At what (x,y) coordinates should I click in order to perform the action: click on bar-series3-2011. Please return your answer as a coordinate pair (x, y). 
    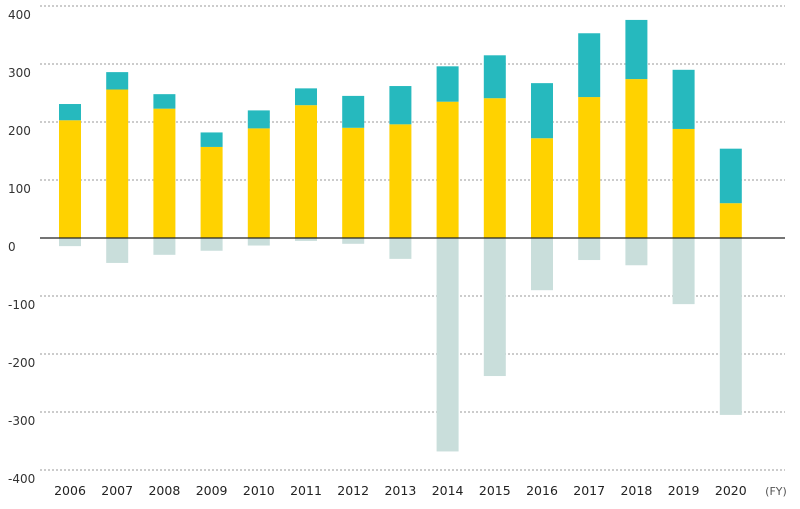
    Looking at the image, I should click on (306, 239).